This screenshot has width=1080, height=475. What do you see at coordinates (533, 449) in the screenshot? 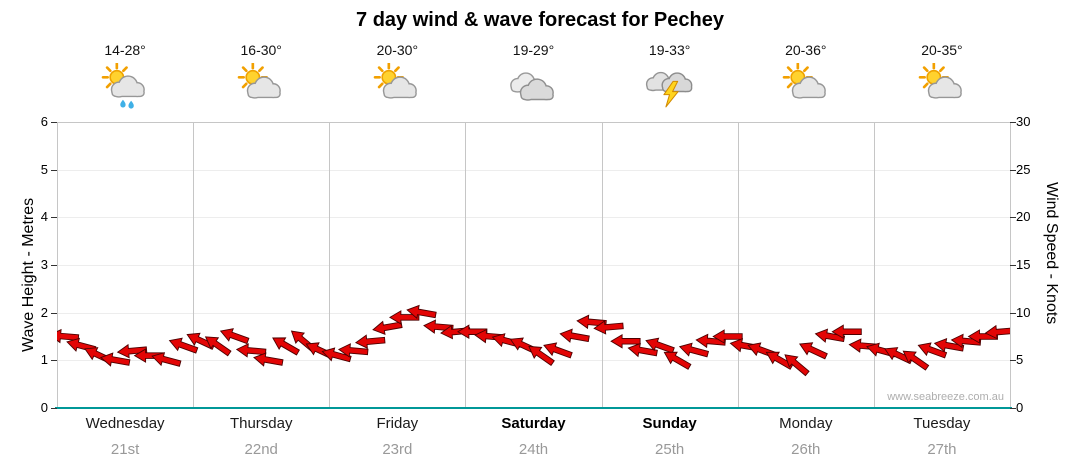
I see `day-dates-row: 21st 22nd 23rd 24th 25th 26th 27th` at bounding box center [533, 449].